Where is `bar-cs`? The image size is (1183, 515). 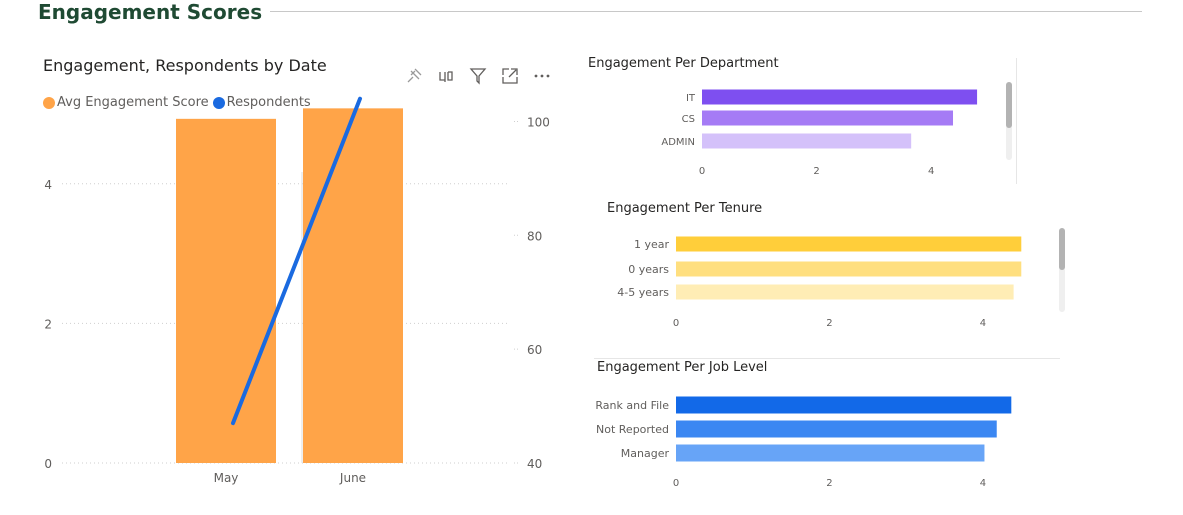 bar-cs is located at coordinates (828, 118).